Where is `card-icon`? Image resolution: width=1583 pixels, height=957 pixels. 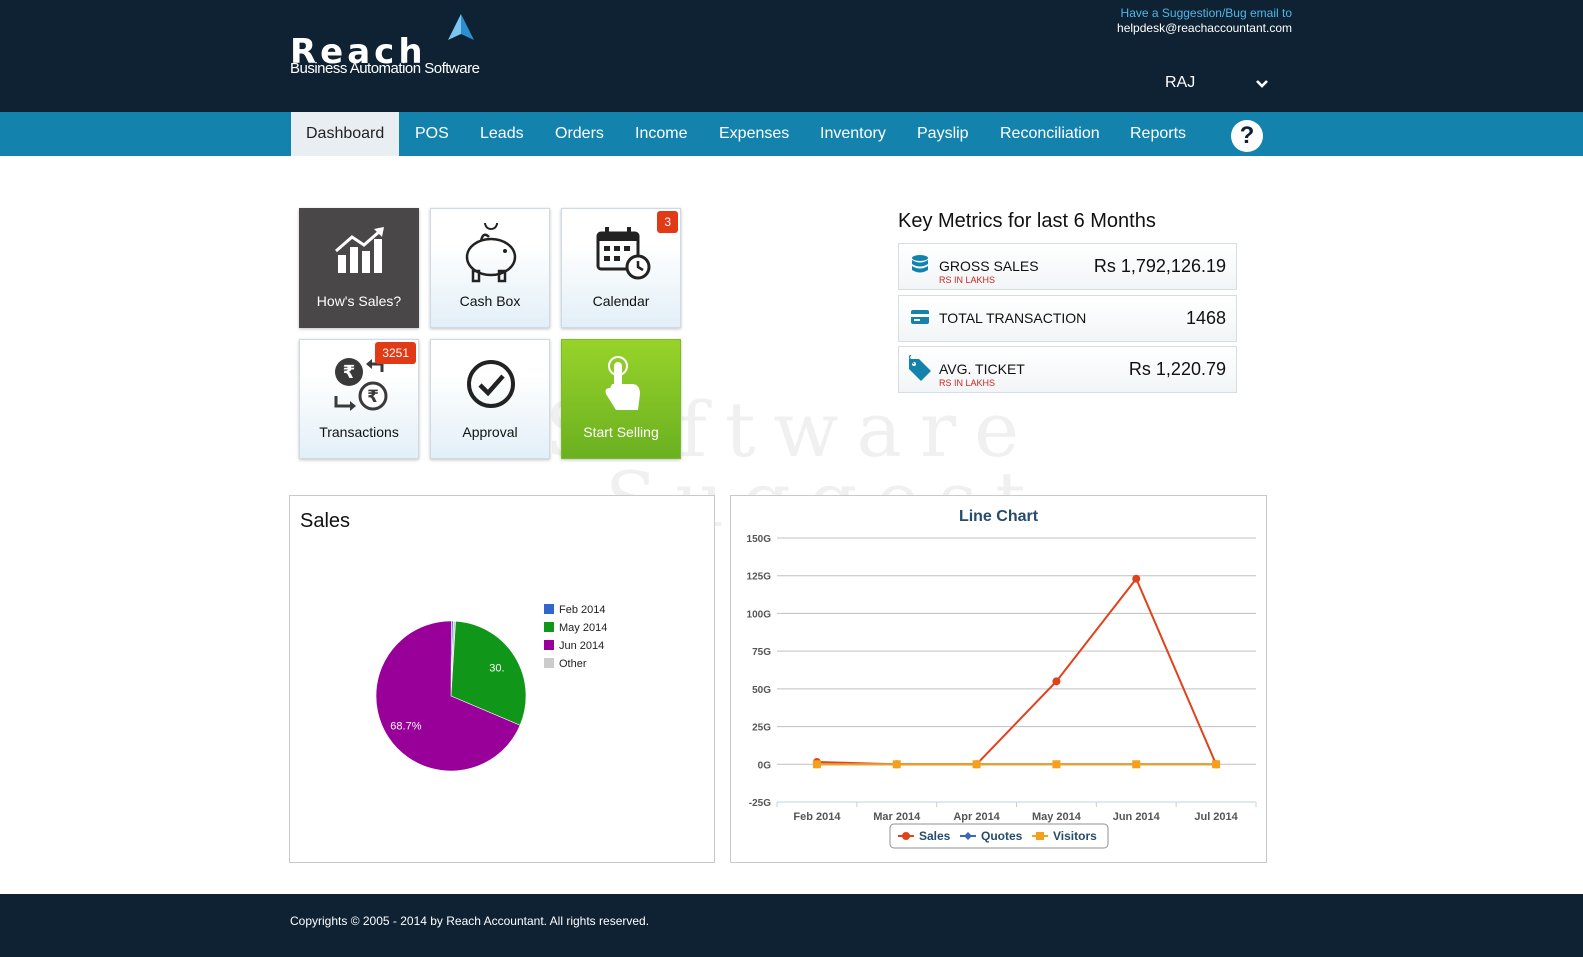 card-icon is located at coordinates (920, 317).